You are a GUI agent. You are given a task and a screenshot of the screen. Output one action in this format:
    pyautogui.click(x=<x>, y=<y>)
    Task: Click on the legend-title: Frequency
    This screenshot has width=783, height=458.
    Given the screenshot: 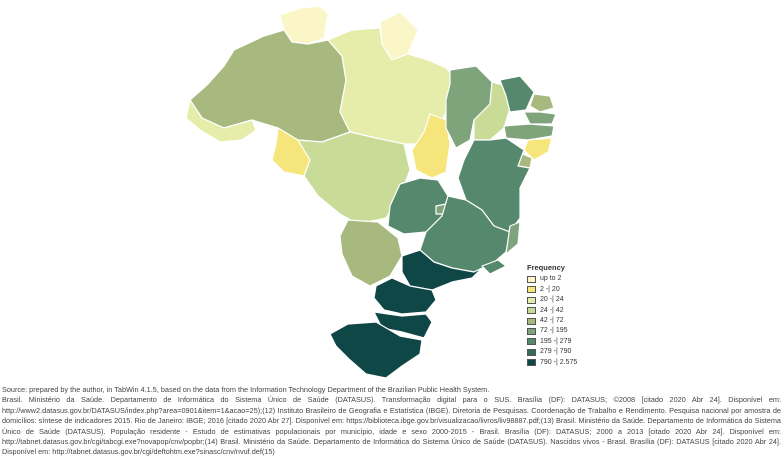 What is the action you would take?
    pyautogui.click(x=546, y=267)
    